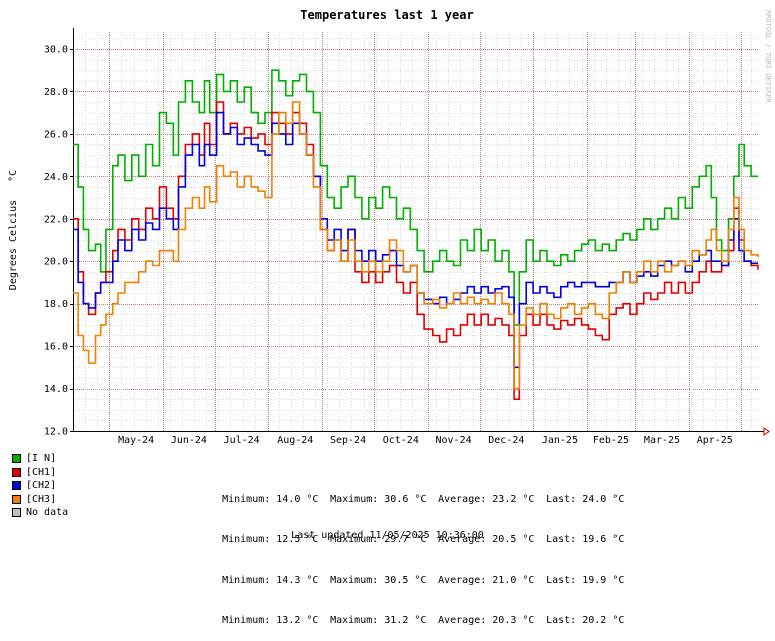  What do you see at coordinates (104, 513) in the screenshot?
I see `legend-item: No data` at bounding box center [104, 513].